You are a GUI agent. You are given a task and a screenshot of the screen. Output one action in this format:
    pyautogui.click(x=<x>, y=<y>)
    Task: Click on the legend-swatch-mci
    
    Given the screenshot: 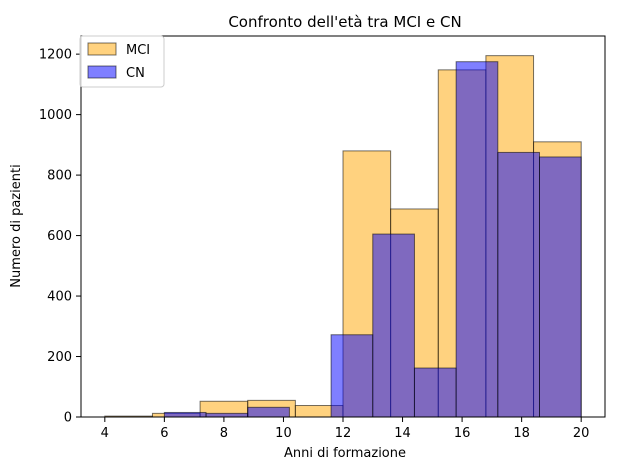 What is the action you would take?
    pyautogui.click(x=102, y=49)
    